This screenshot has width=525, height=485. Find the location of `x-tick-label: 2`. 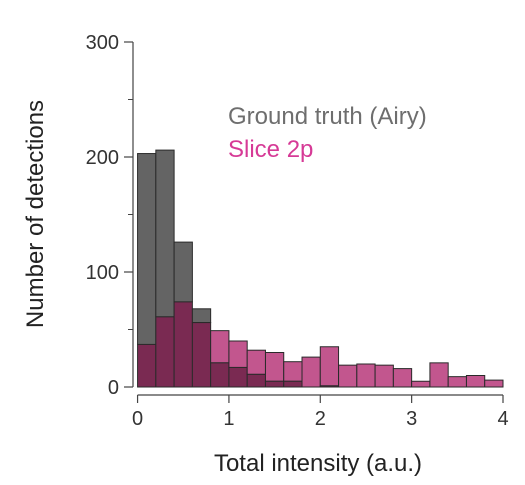

x-tick-label: 2 is located at coordinates (320, 419).